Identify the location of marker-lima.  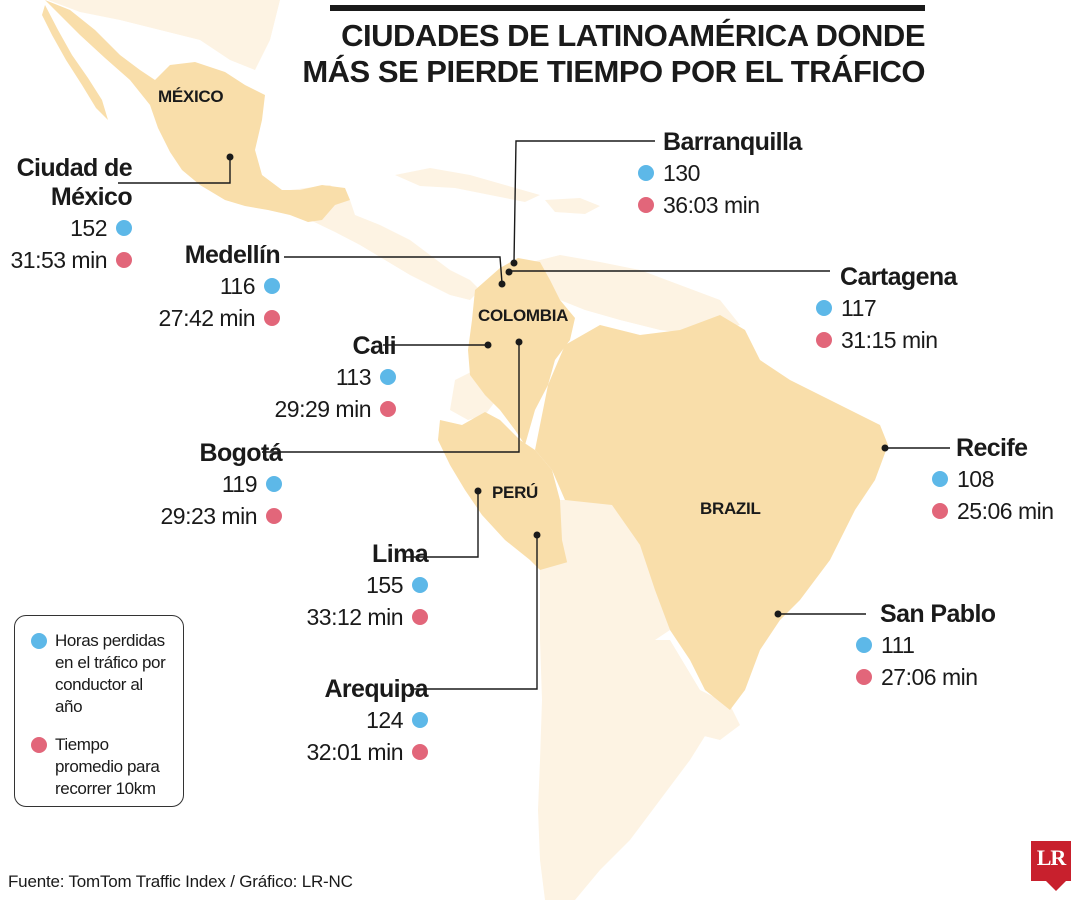
(478, 491).